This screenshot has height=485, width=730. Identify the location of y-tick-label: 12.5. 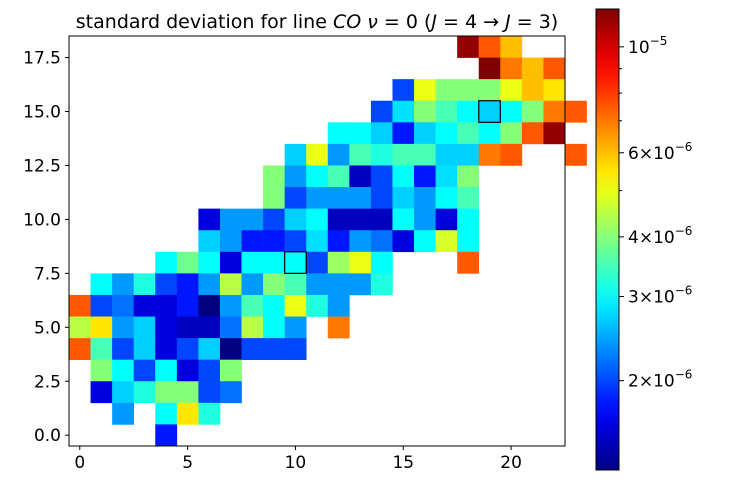
(42, 166).